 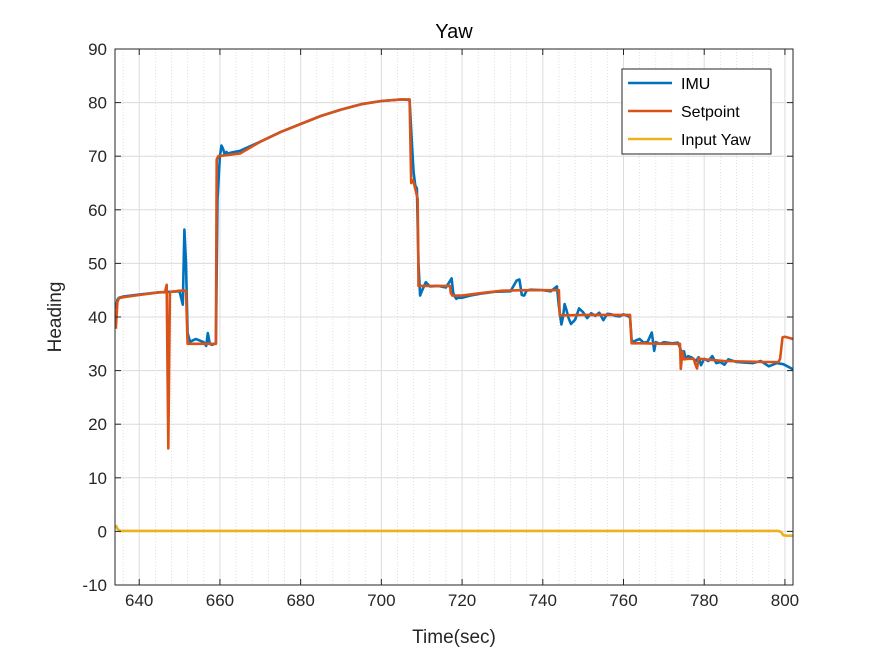 What do you see at coordinates (97, 317) in the screenshot?
I see `y-tick-label: 40` at bounding box center [97, 317].